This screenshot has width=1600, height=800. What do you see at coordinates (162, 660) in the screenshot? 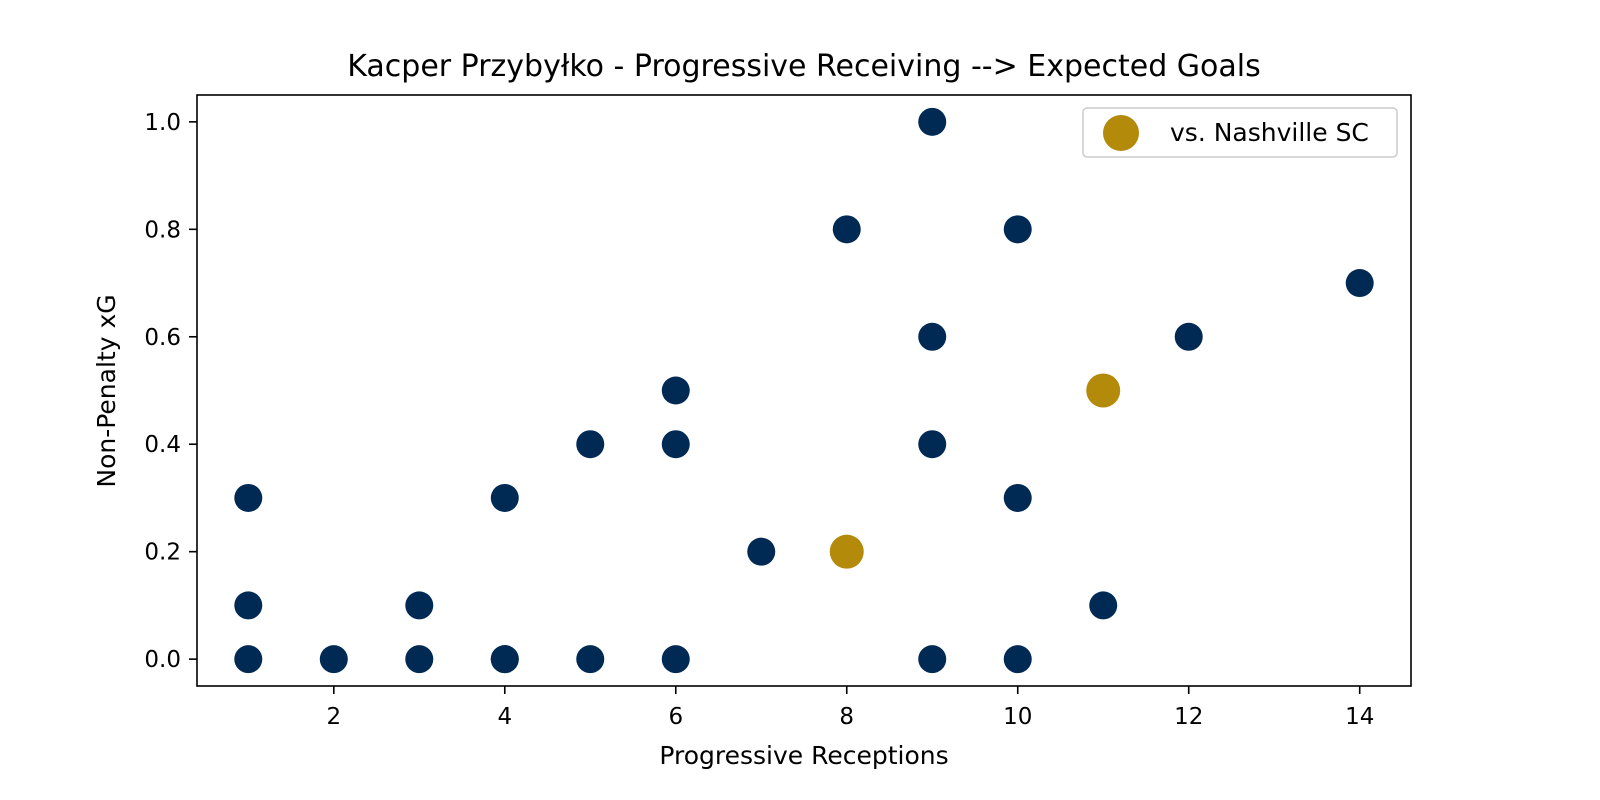
I see `y-tick-label: 0.0` at bounding box center [162, 660].